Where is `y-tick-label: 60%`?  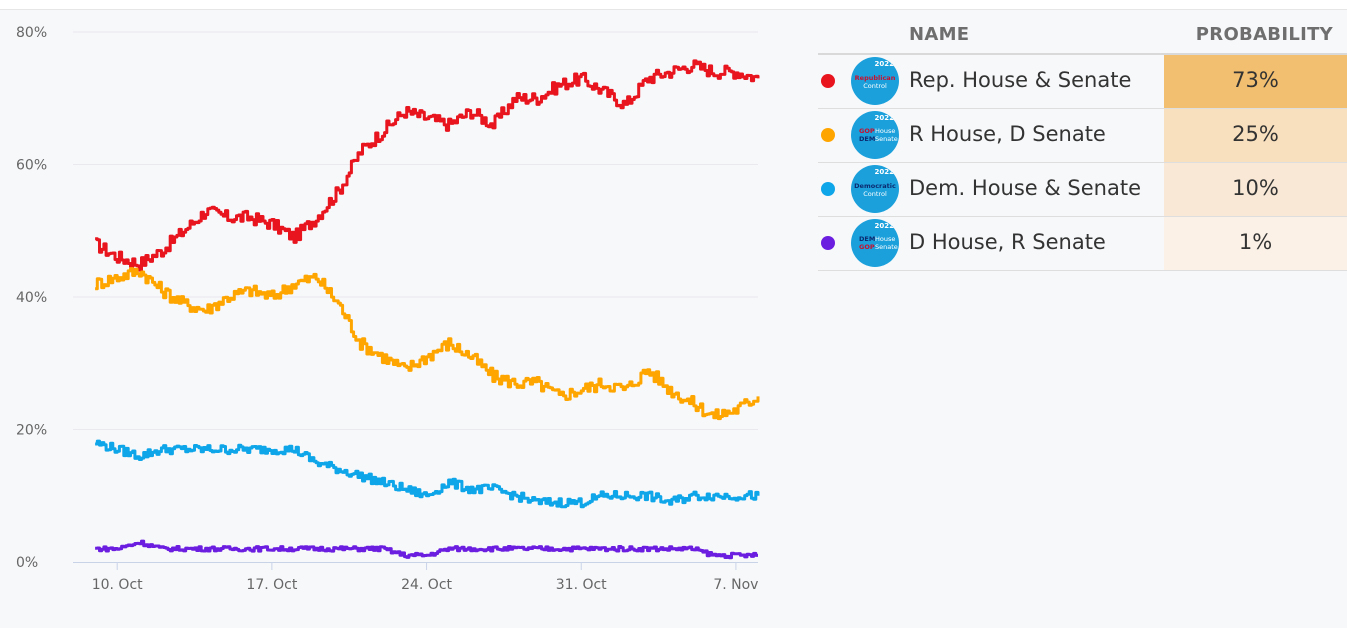
y-tick-label: 60% is located at coordinates (31, 166).